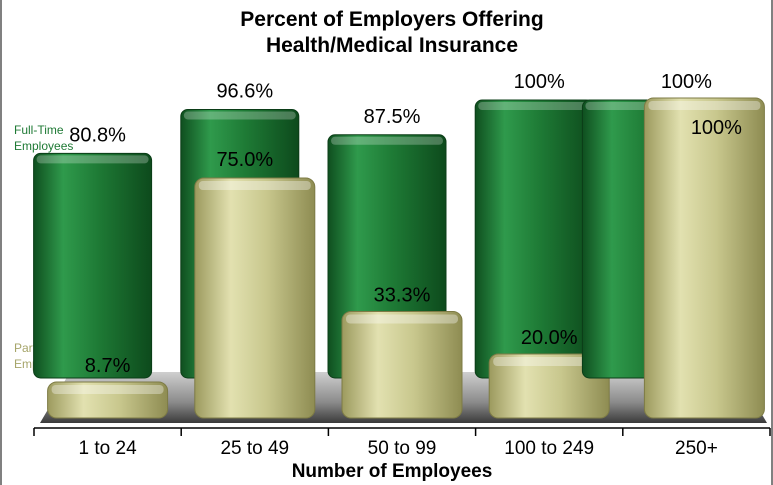 The width and height of the screenshot is (773, 485). What do you see at coordinates (43, 146) in the screenshot?
I see `legend-fulltime-line2: Employees` at bounding box center [43, 146].